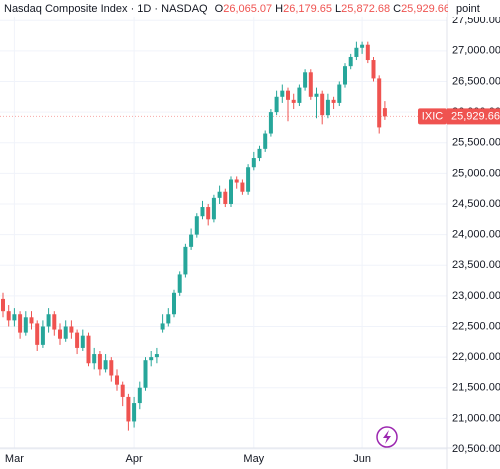 The width and height of the screenshot is (500, 469). I want to click on price-tag-label: 25,929.66, so click(475, 116).